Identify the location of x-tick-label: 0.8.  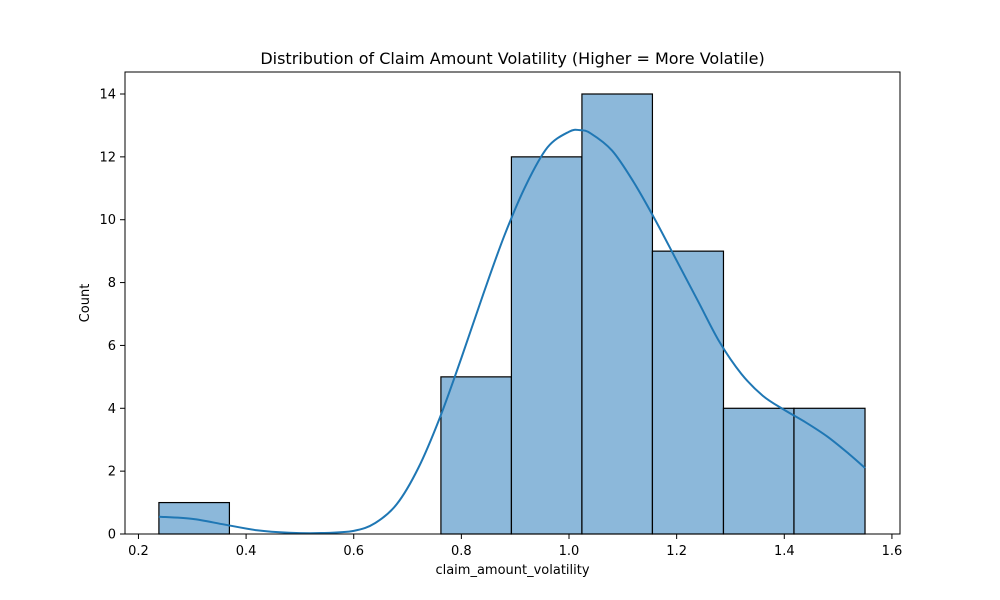
(461, 551).